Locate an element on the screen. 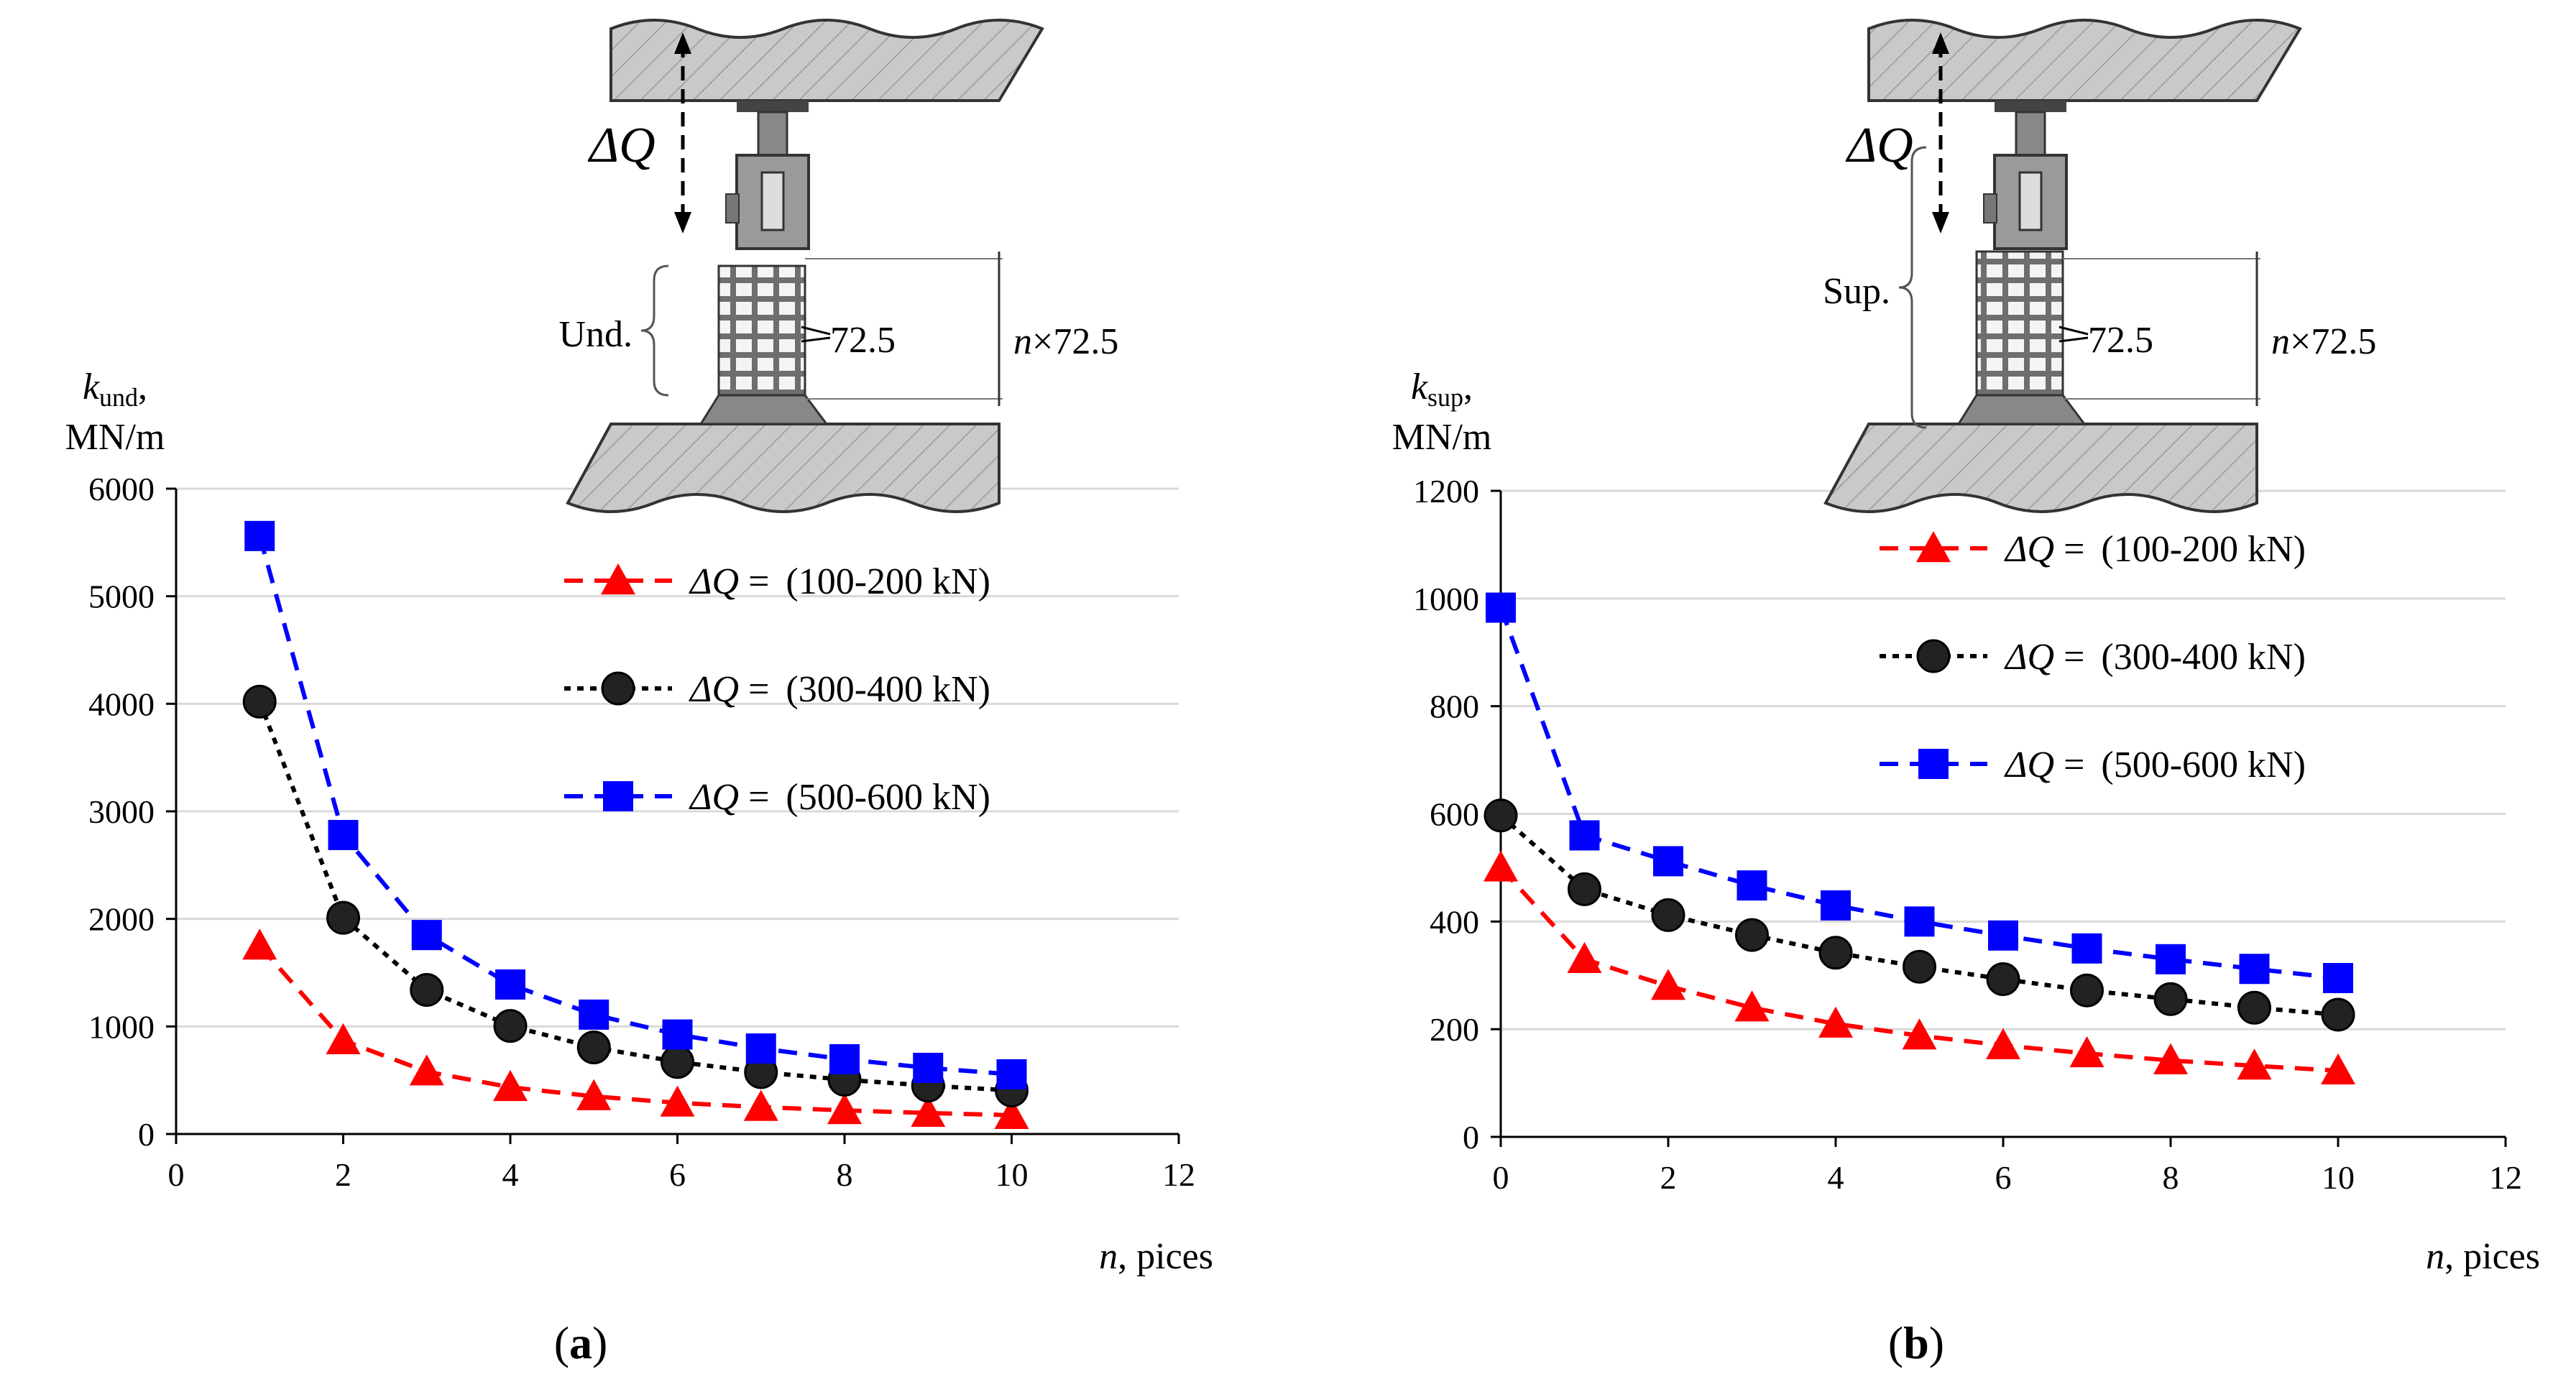 The height and width of the screenshot is (1392, 2576). jack-ram is located at coordinates (2030, 134).